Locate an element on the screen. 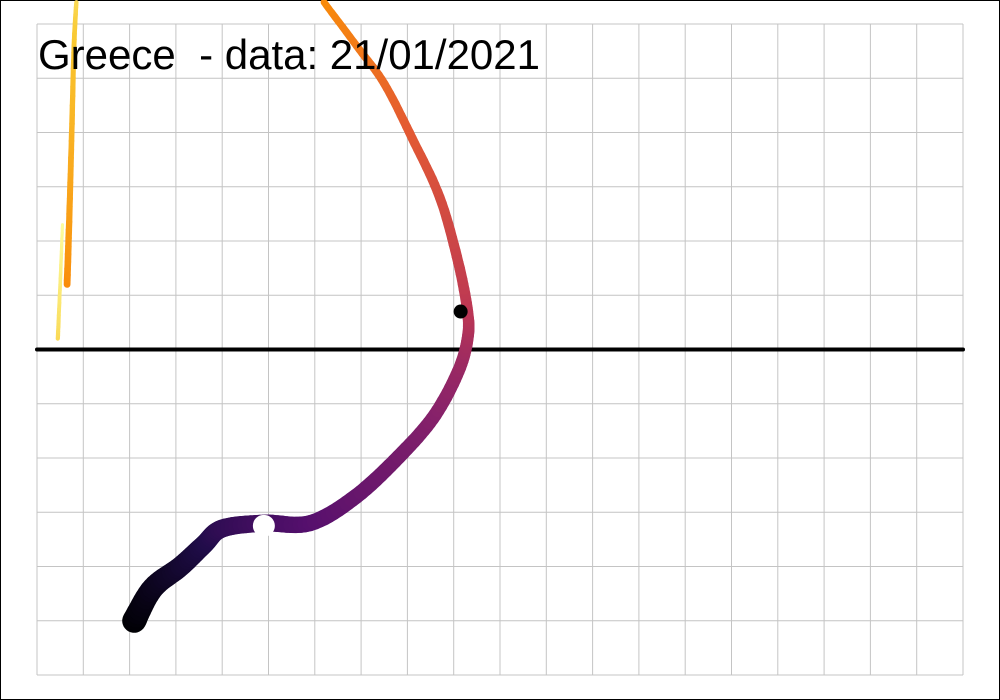  series-segment is located at coordinates (325, 4).